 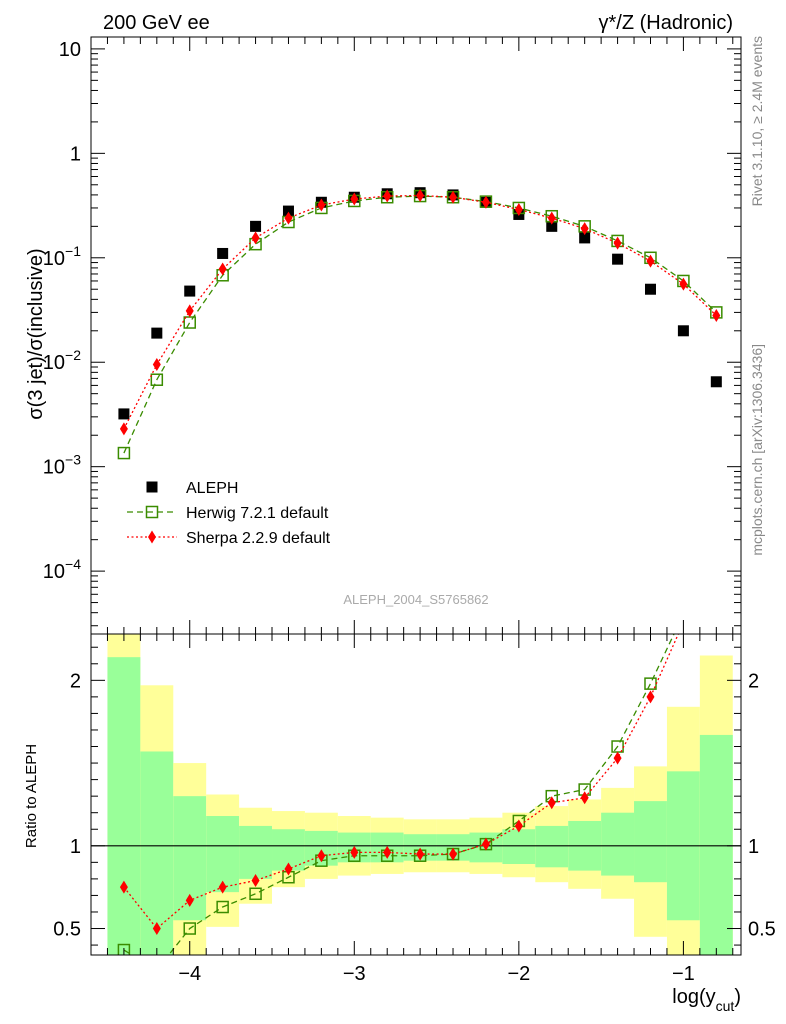 I want to click on x-axis-label: log(ycut), so click(x=706, y=1000).